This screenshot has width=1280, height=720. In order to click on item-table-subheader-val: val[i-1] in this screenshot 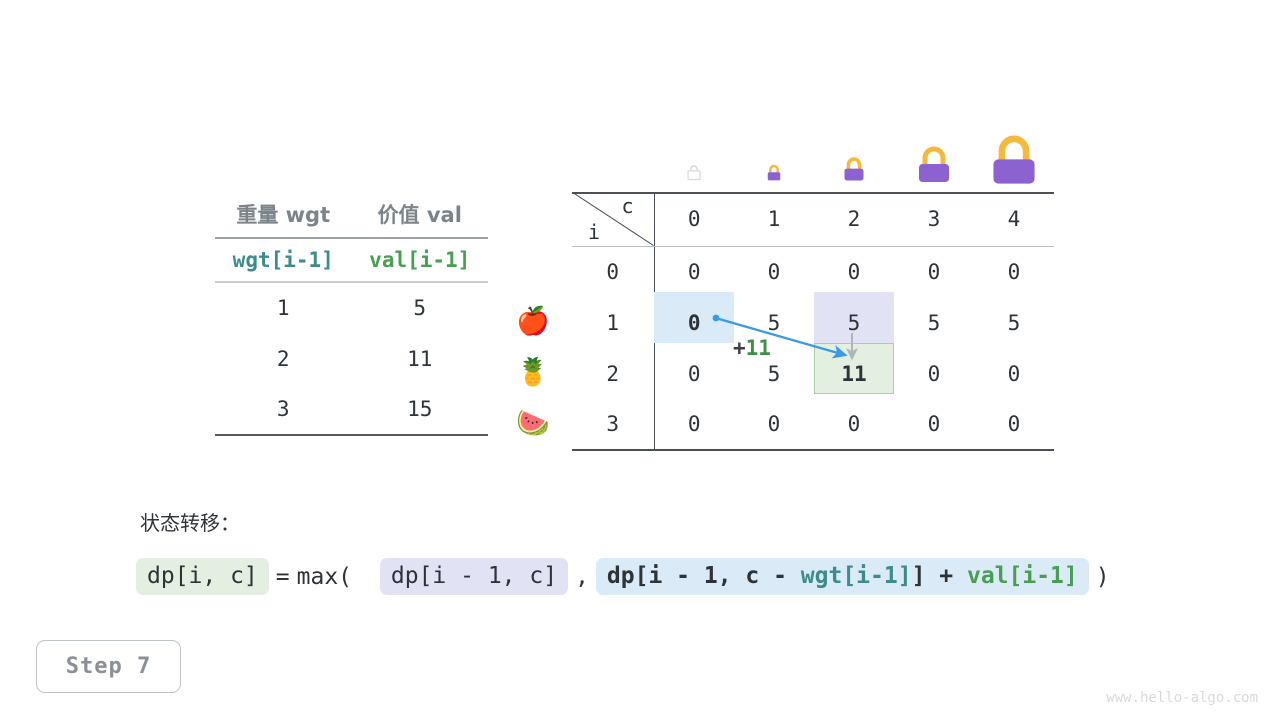, I will do `click(419, 260)`.